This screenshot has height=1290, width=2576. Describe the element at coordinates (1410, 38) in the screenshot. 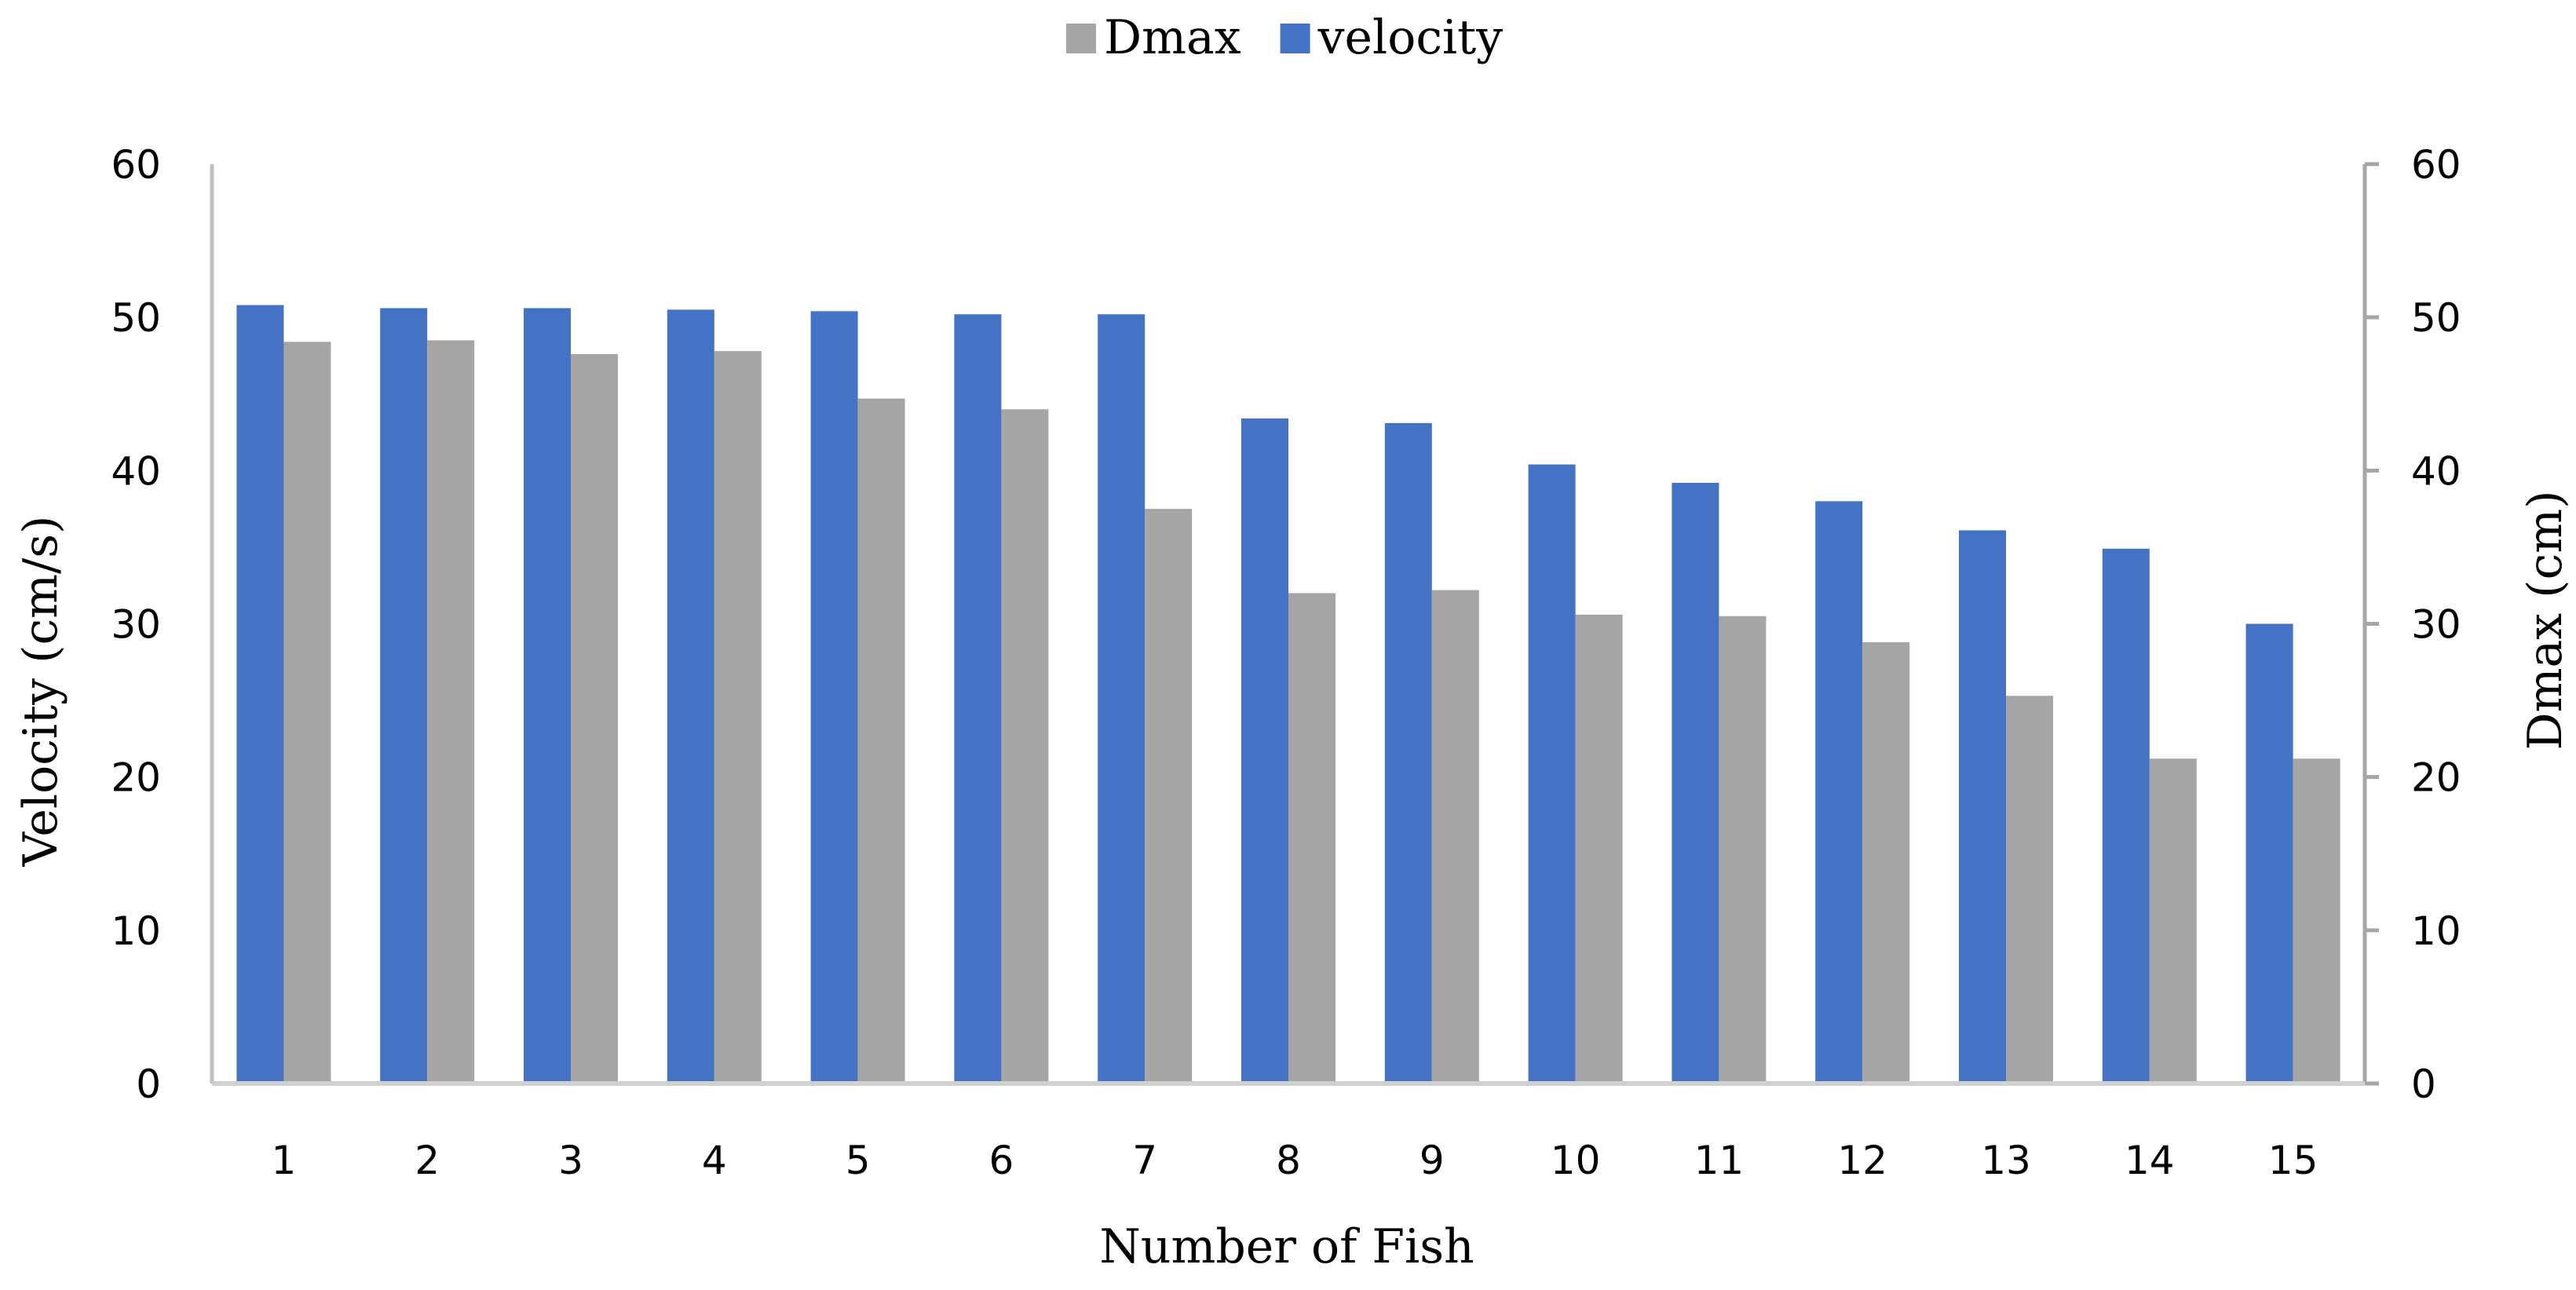

I see `legend-label-velocity: velocity` at that location.